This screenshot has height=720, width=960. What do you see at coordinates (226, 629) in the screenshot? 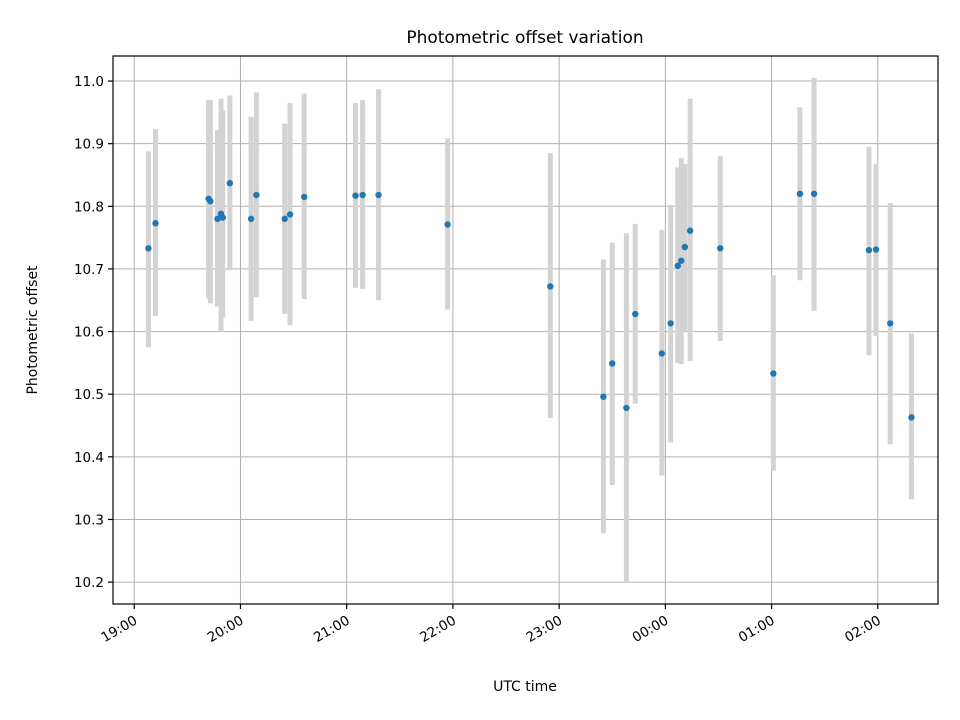
I see `x-tick-label: 20:00` at bounding box center [226, 629].